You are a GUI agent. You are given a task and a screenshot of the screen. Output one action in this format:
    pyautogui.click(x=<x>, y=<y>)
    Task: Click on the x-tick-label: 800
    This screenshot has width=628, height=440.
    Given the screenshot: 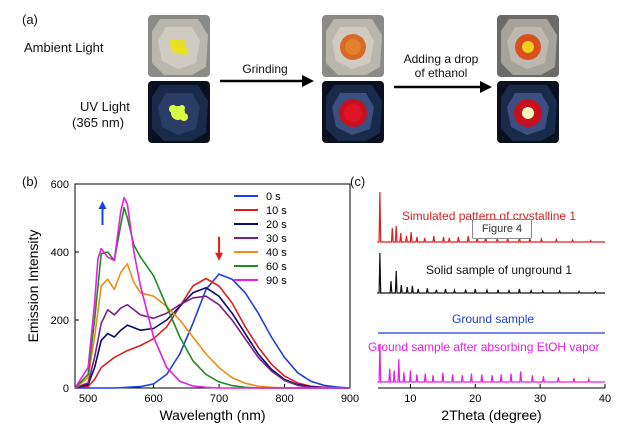 What is the action you would take?
    pyautogui.click(x=284, y=399)
    